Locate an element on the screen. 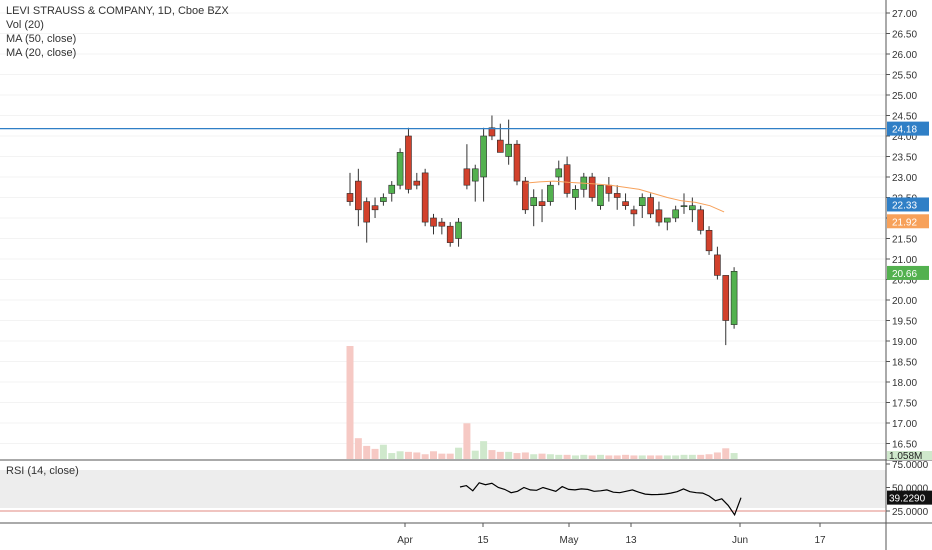 Image resolution: width=932 pixels, height=550 pixels. time-tick-label: Jun is located at coordinates (740, 540).